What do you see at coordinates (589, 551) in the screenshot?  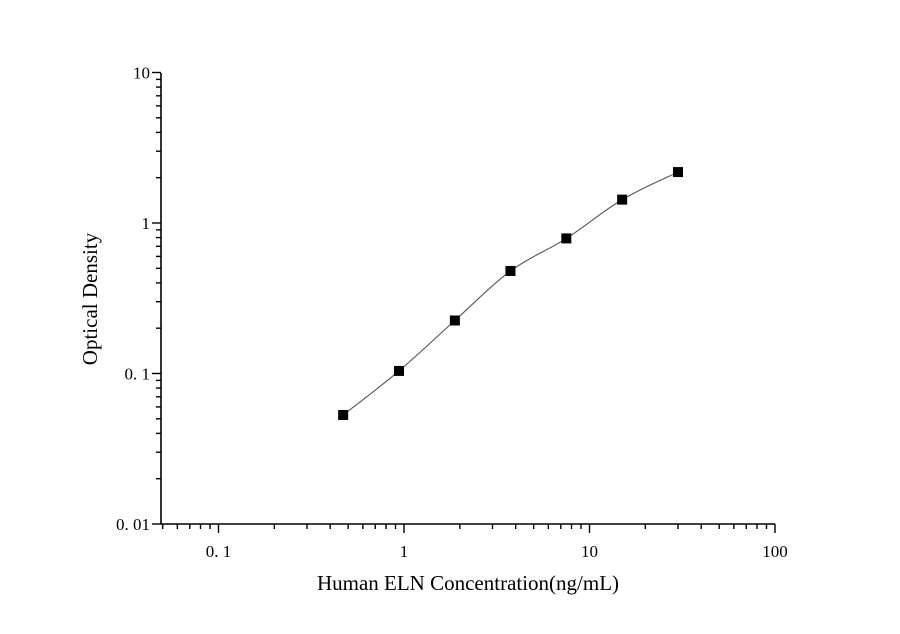 I see `x-tick-label: 10` at bounding box center [589, 551].